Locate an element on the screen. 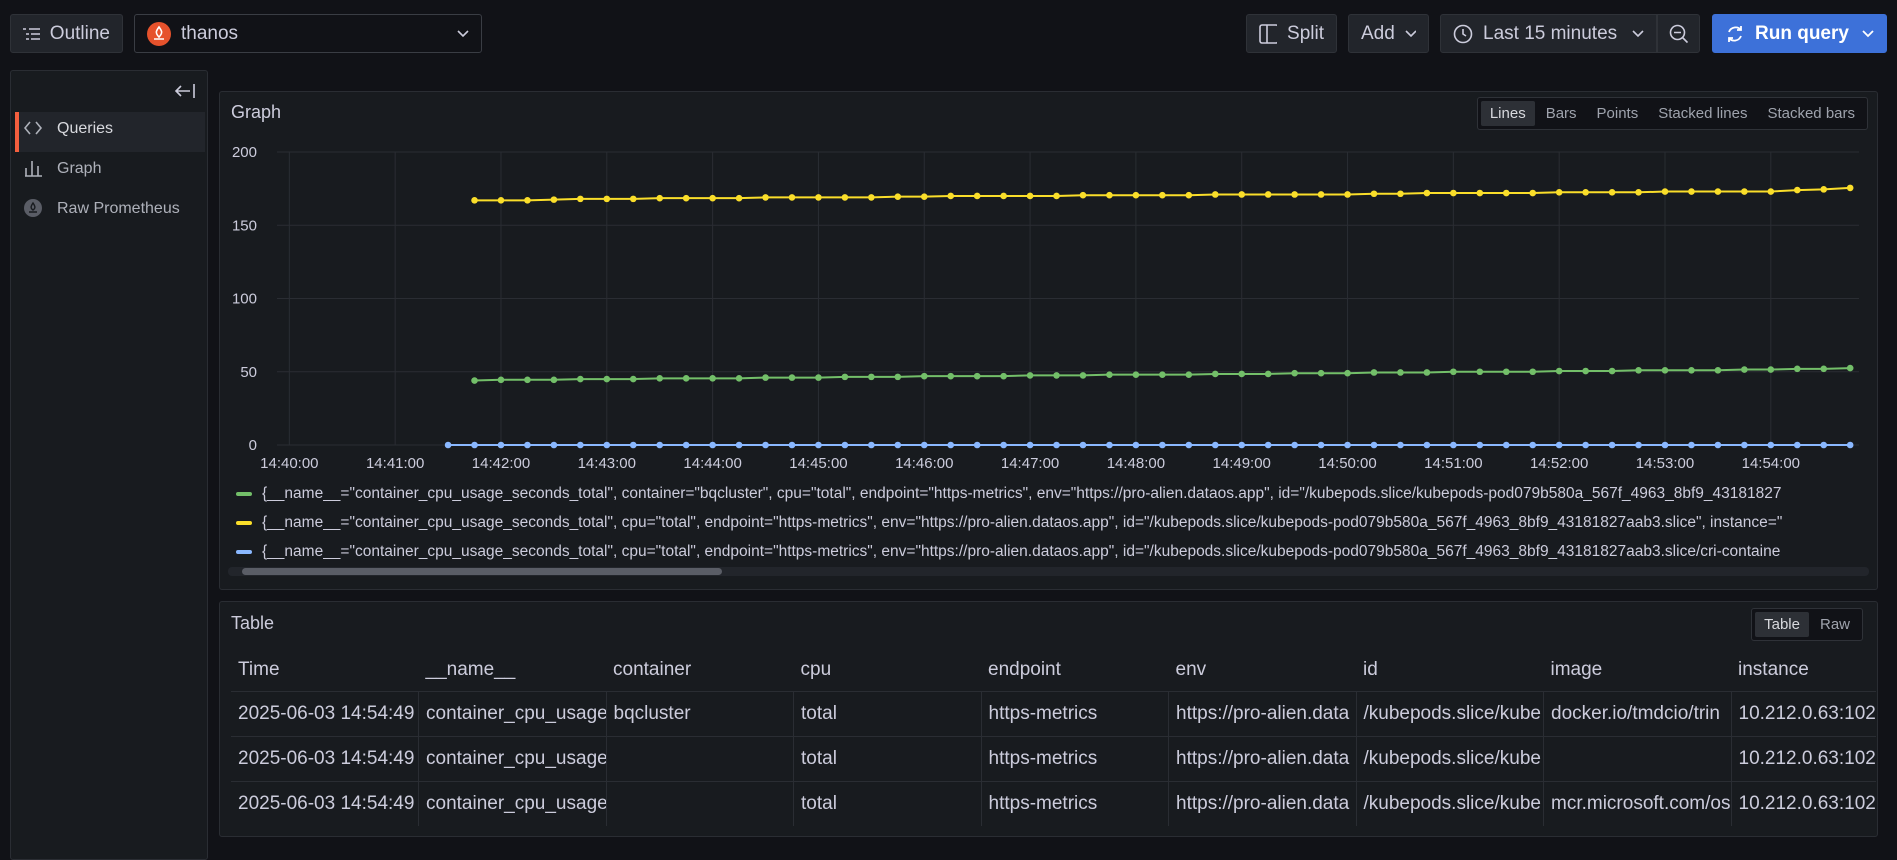 This screenshot has width=1897, height=860. add-button: Add is located at coordinates (1388, 33).